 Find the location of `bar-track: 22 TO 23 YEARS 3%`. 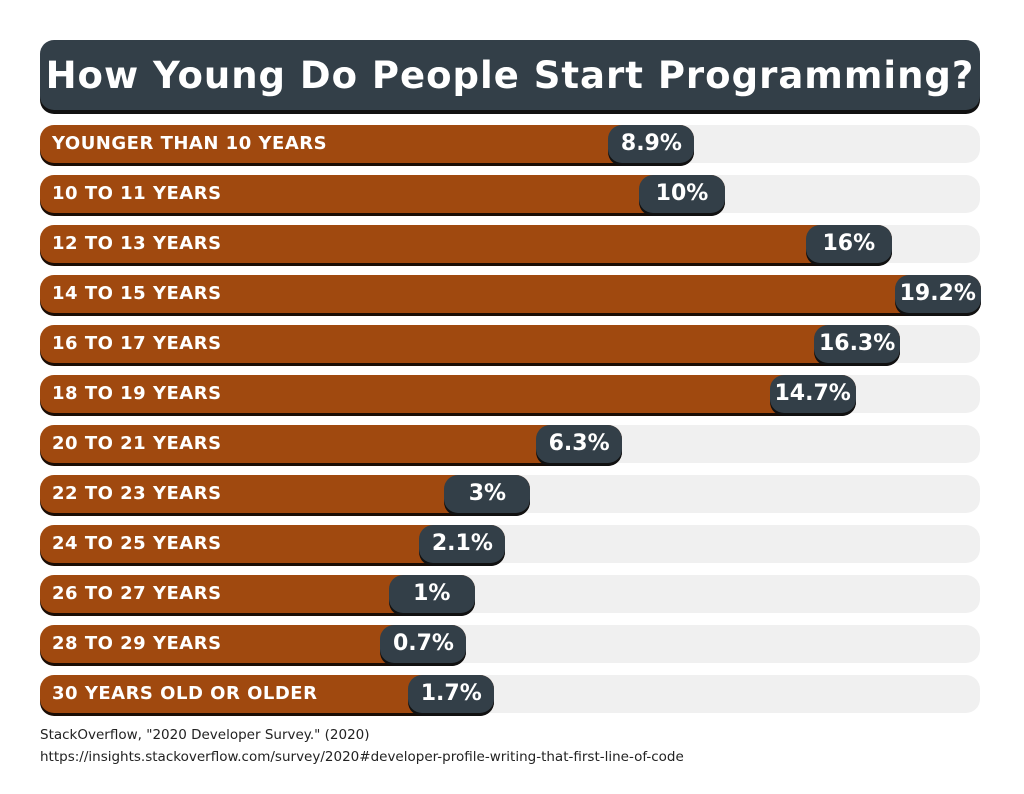

bar-track: 22 TO 23 YEARS 3% is located at coordinates (510, 494).